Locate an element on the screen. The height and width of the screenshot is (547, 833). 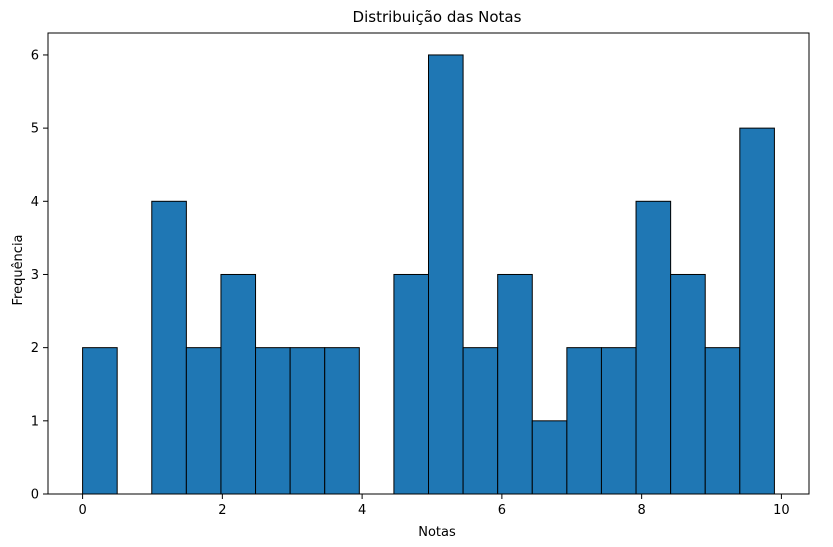
x-tick-label: 0 is located at coordinates (82, 510).